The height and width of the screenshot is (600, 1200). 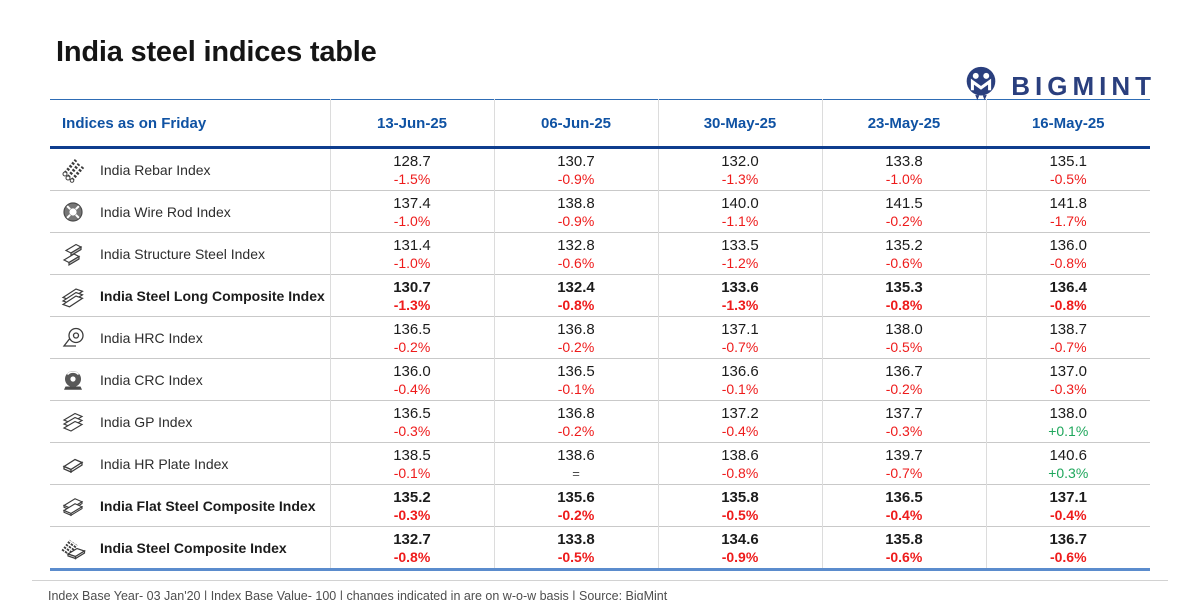 What do you see at coordinates (981, 86) in the screenshot?
I see `bigmint-logo-icon` at bounding box center [981, 86].